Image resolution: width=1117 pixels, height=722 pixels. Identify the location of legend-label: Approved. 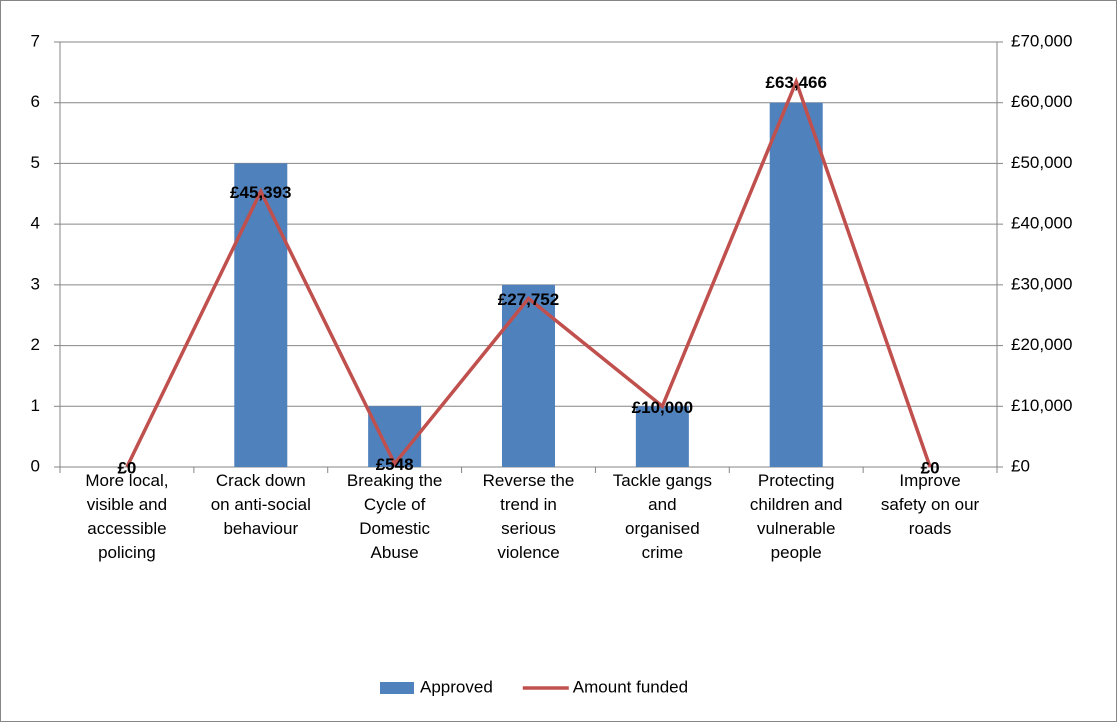
(456, 686).